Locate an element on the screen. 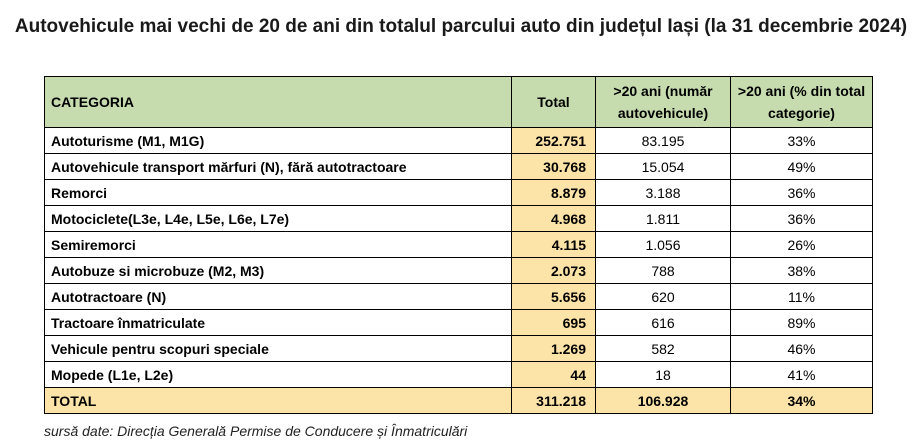 This screenshot has width=922, height=448. cell-total: 252.751 is located at coordinates (553, 140).